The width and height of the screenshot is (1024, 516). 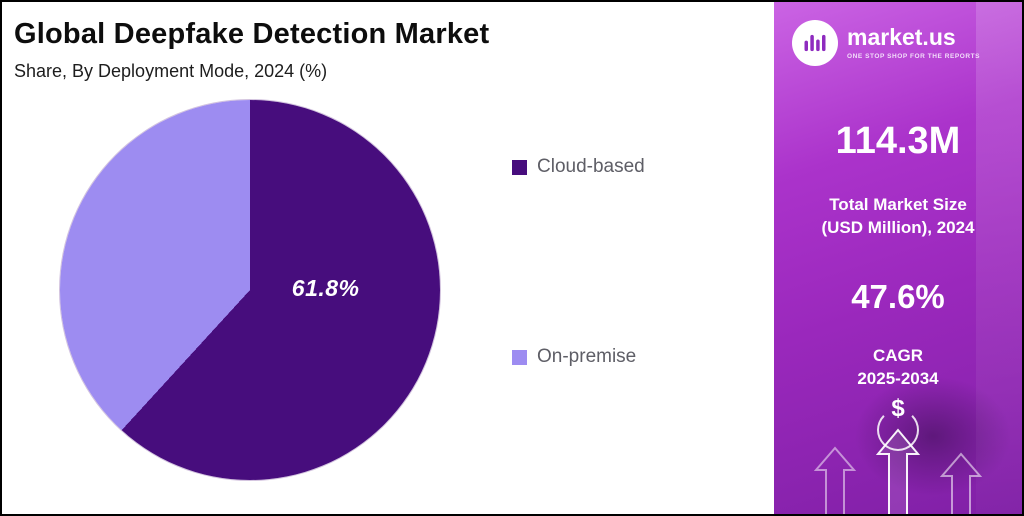 I want to click on chart-subtitle: Share, By Deployment Mode, 2024 (%), so click(x=171, y=71).